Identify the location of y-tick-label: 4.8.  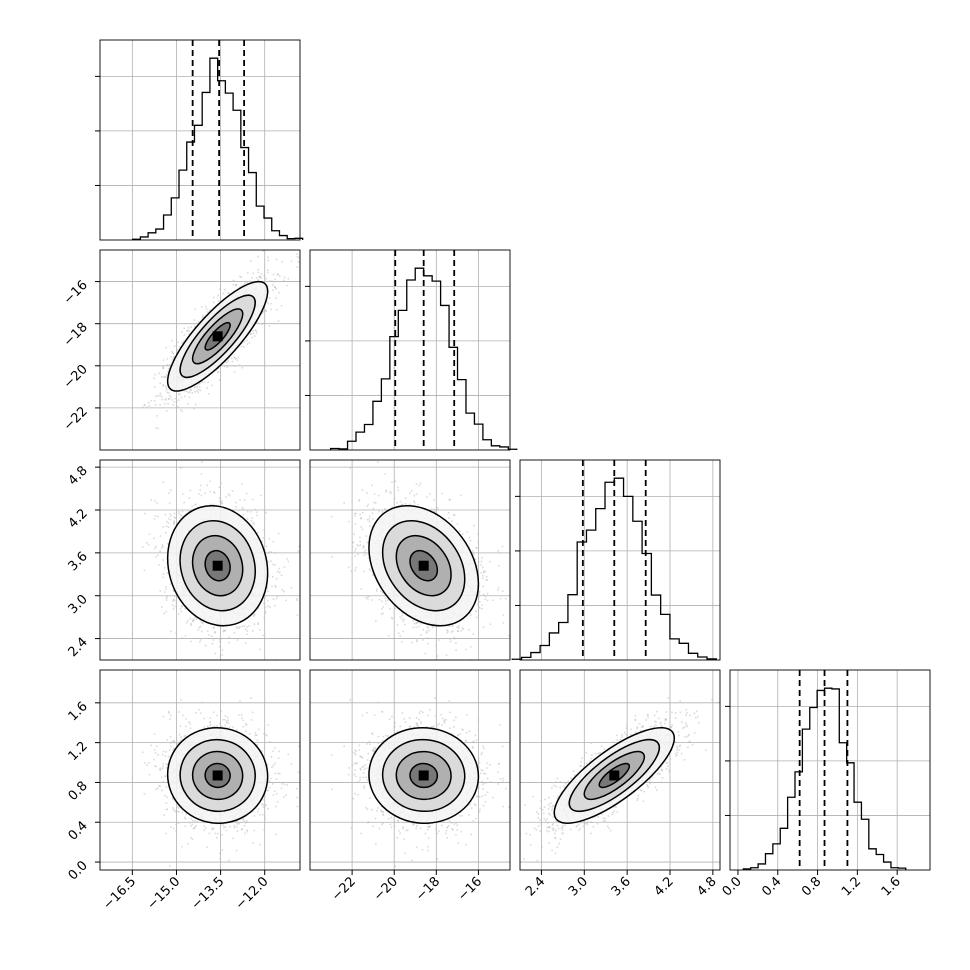
(78, 475).